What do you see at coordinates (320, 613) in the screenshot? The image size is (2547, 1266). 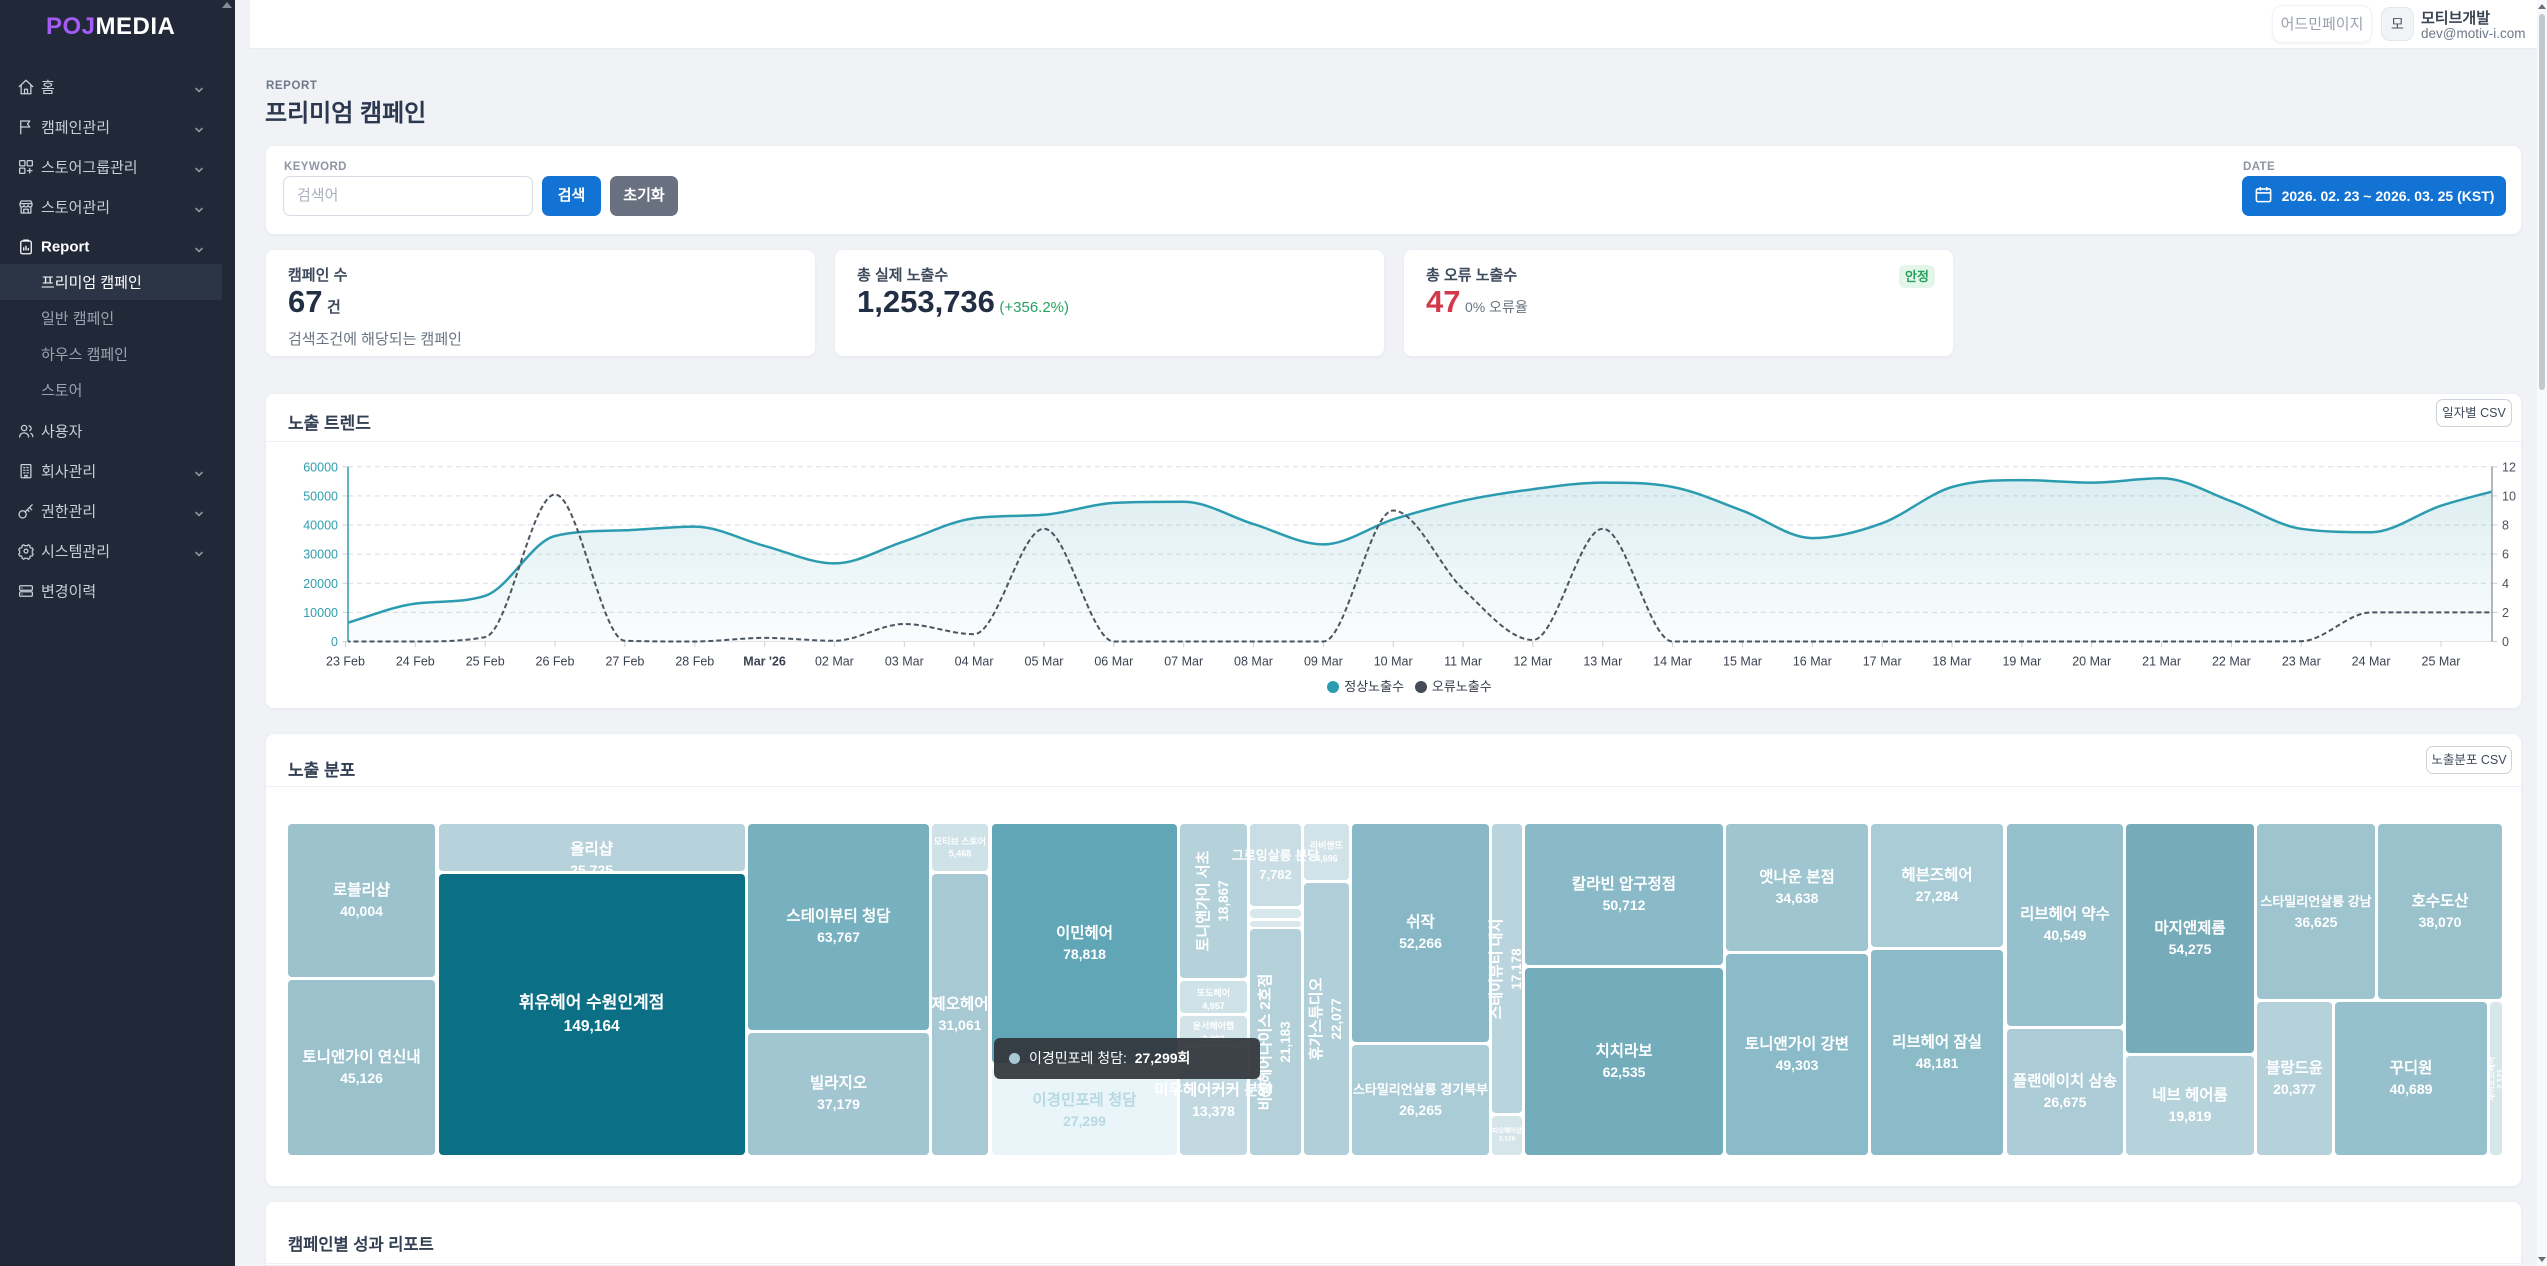 I see `svg-text: 10000` at bounding box center [320, 613].